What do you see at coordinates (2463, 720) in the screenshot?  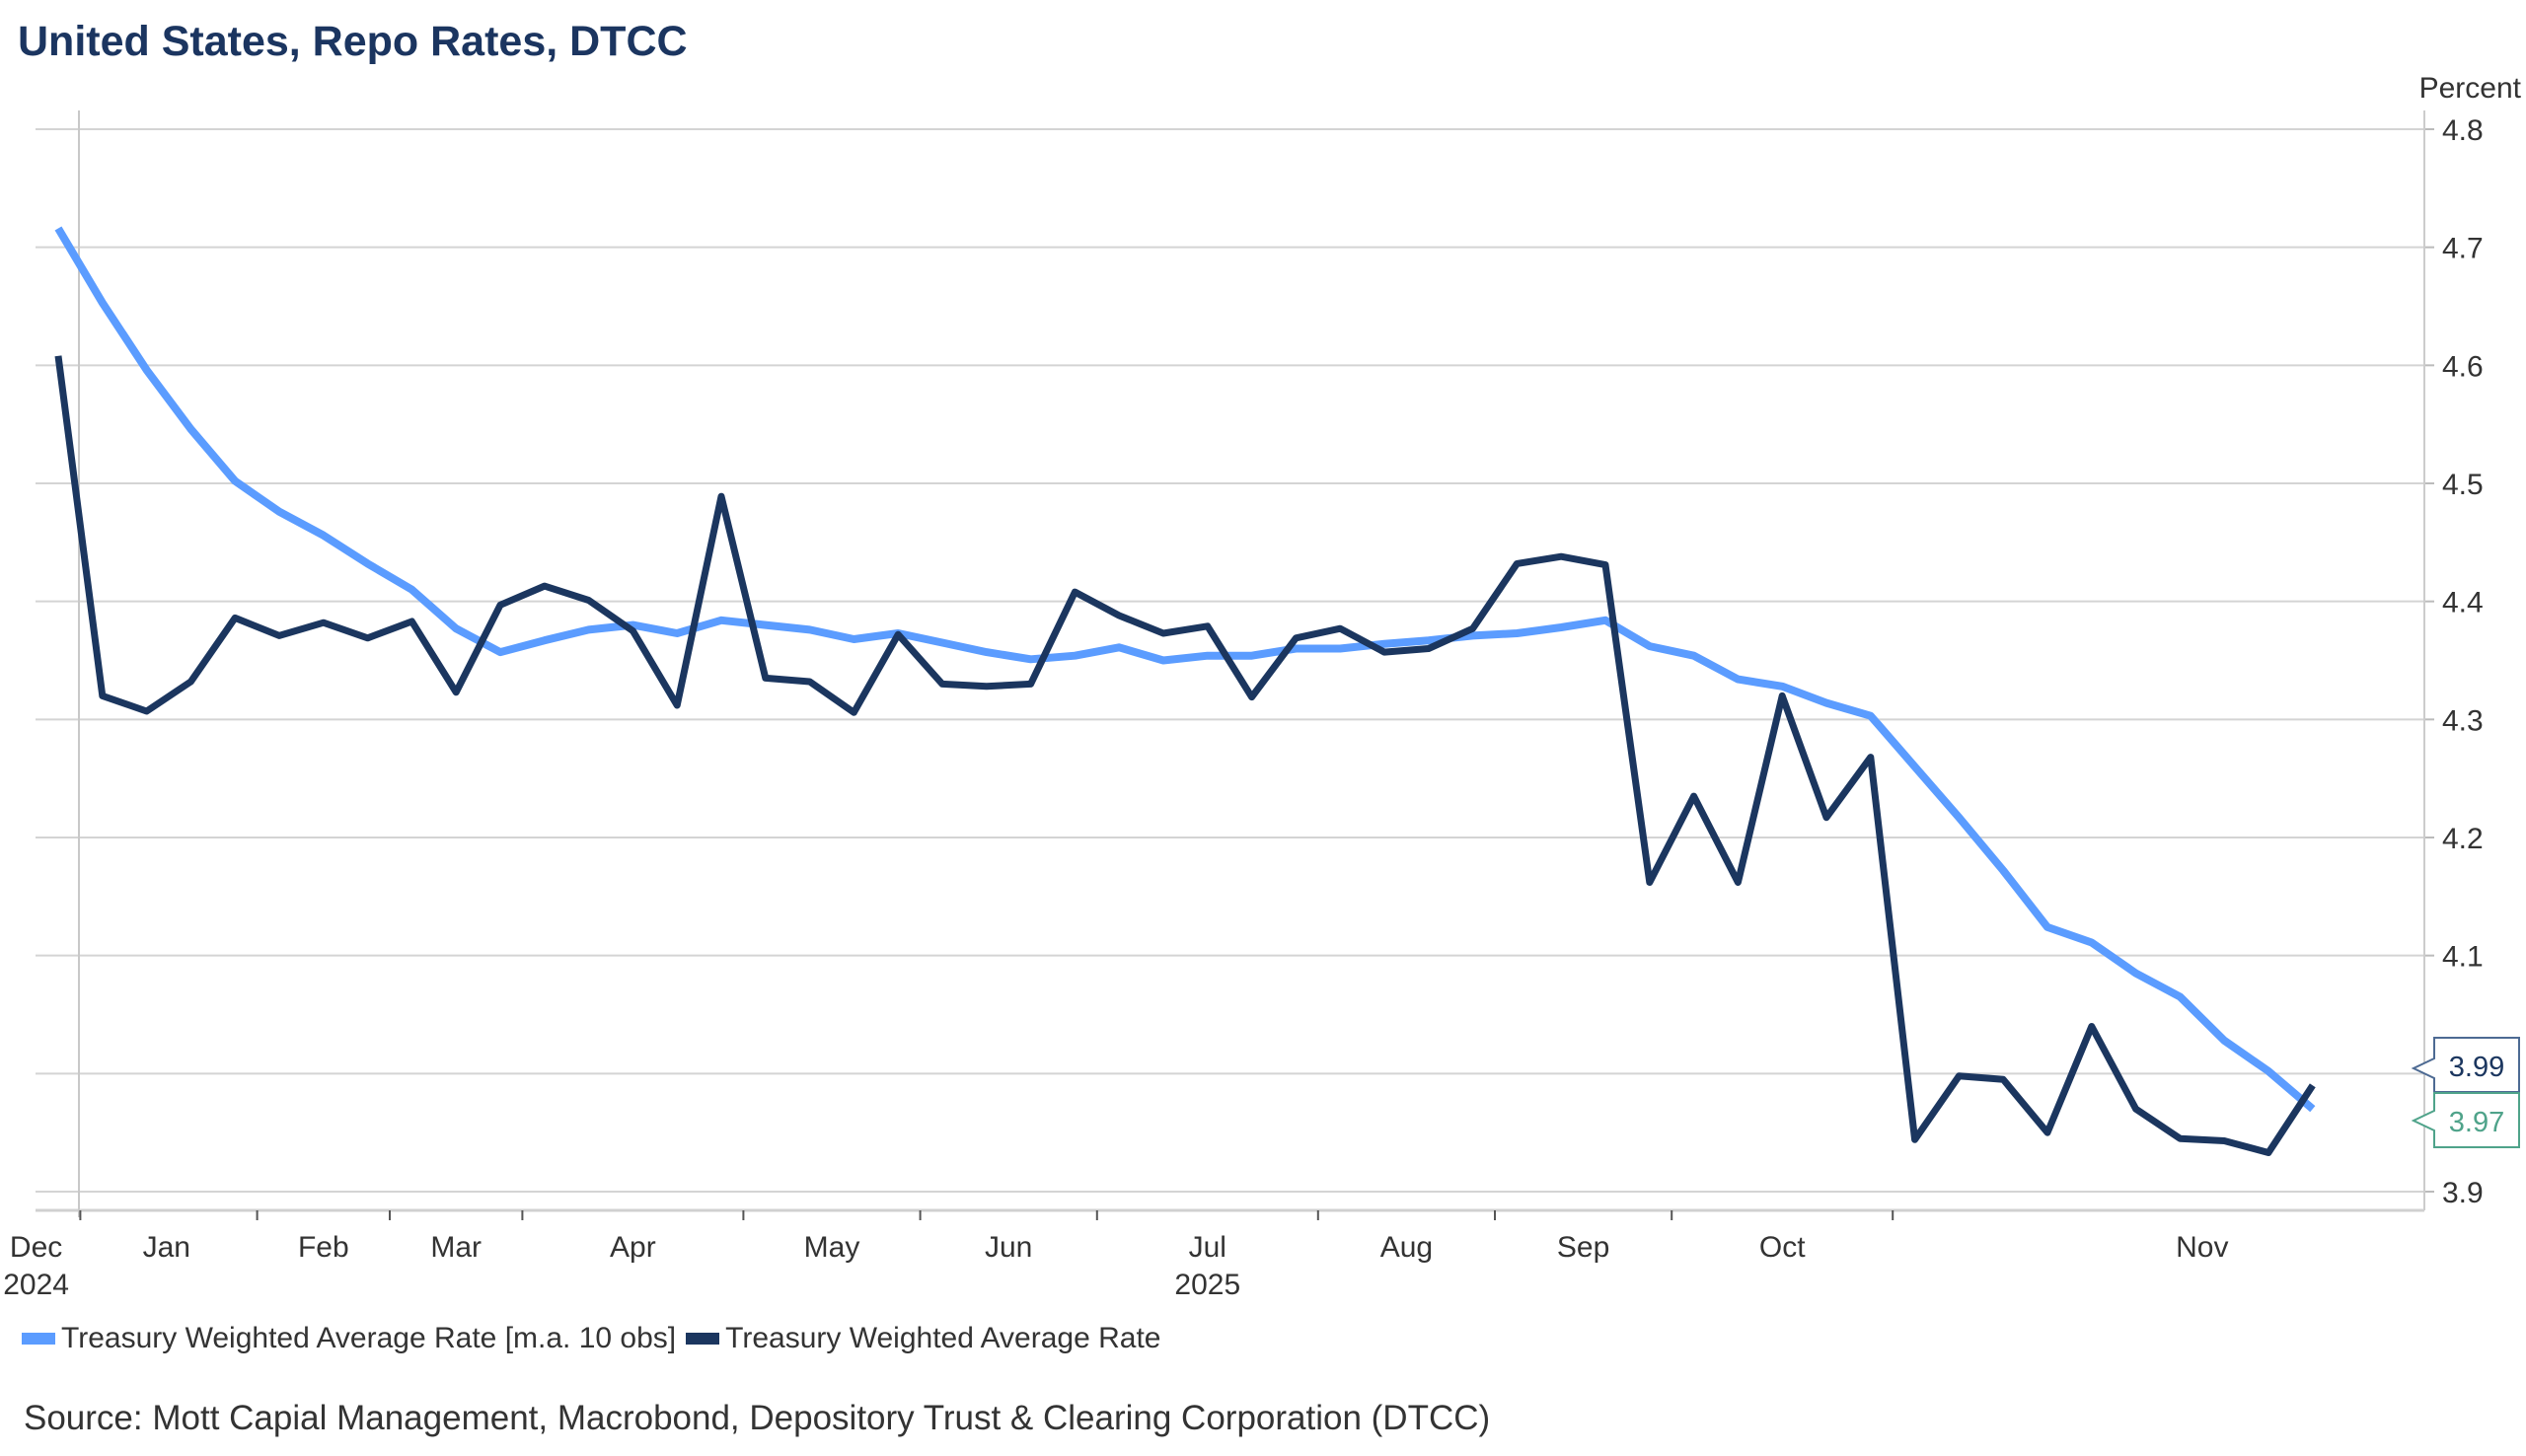 I see `y-tick-label: 4.3` at bounding box center [2463, 720].